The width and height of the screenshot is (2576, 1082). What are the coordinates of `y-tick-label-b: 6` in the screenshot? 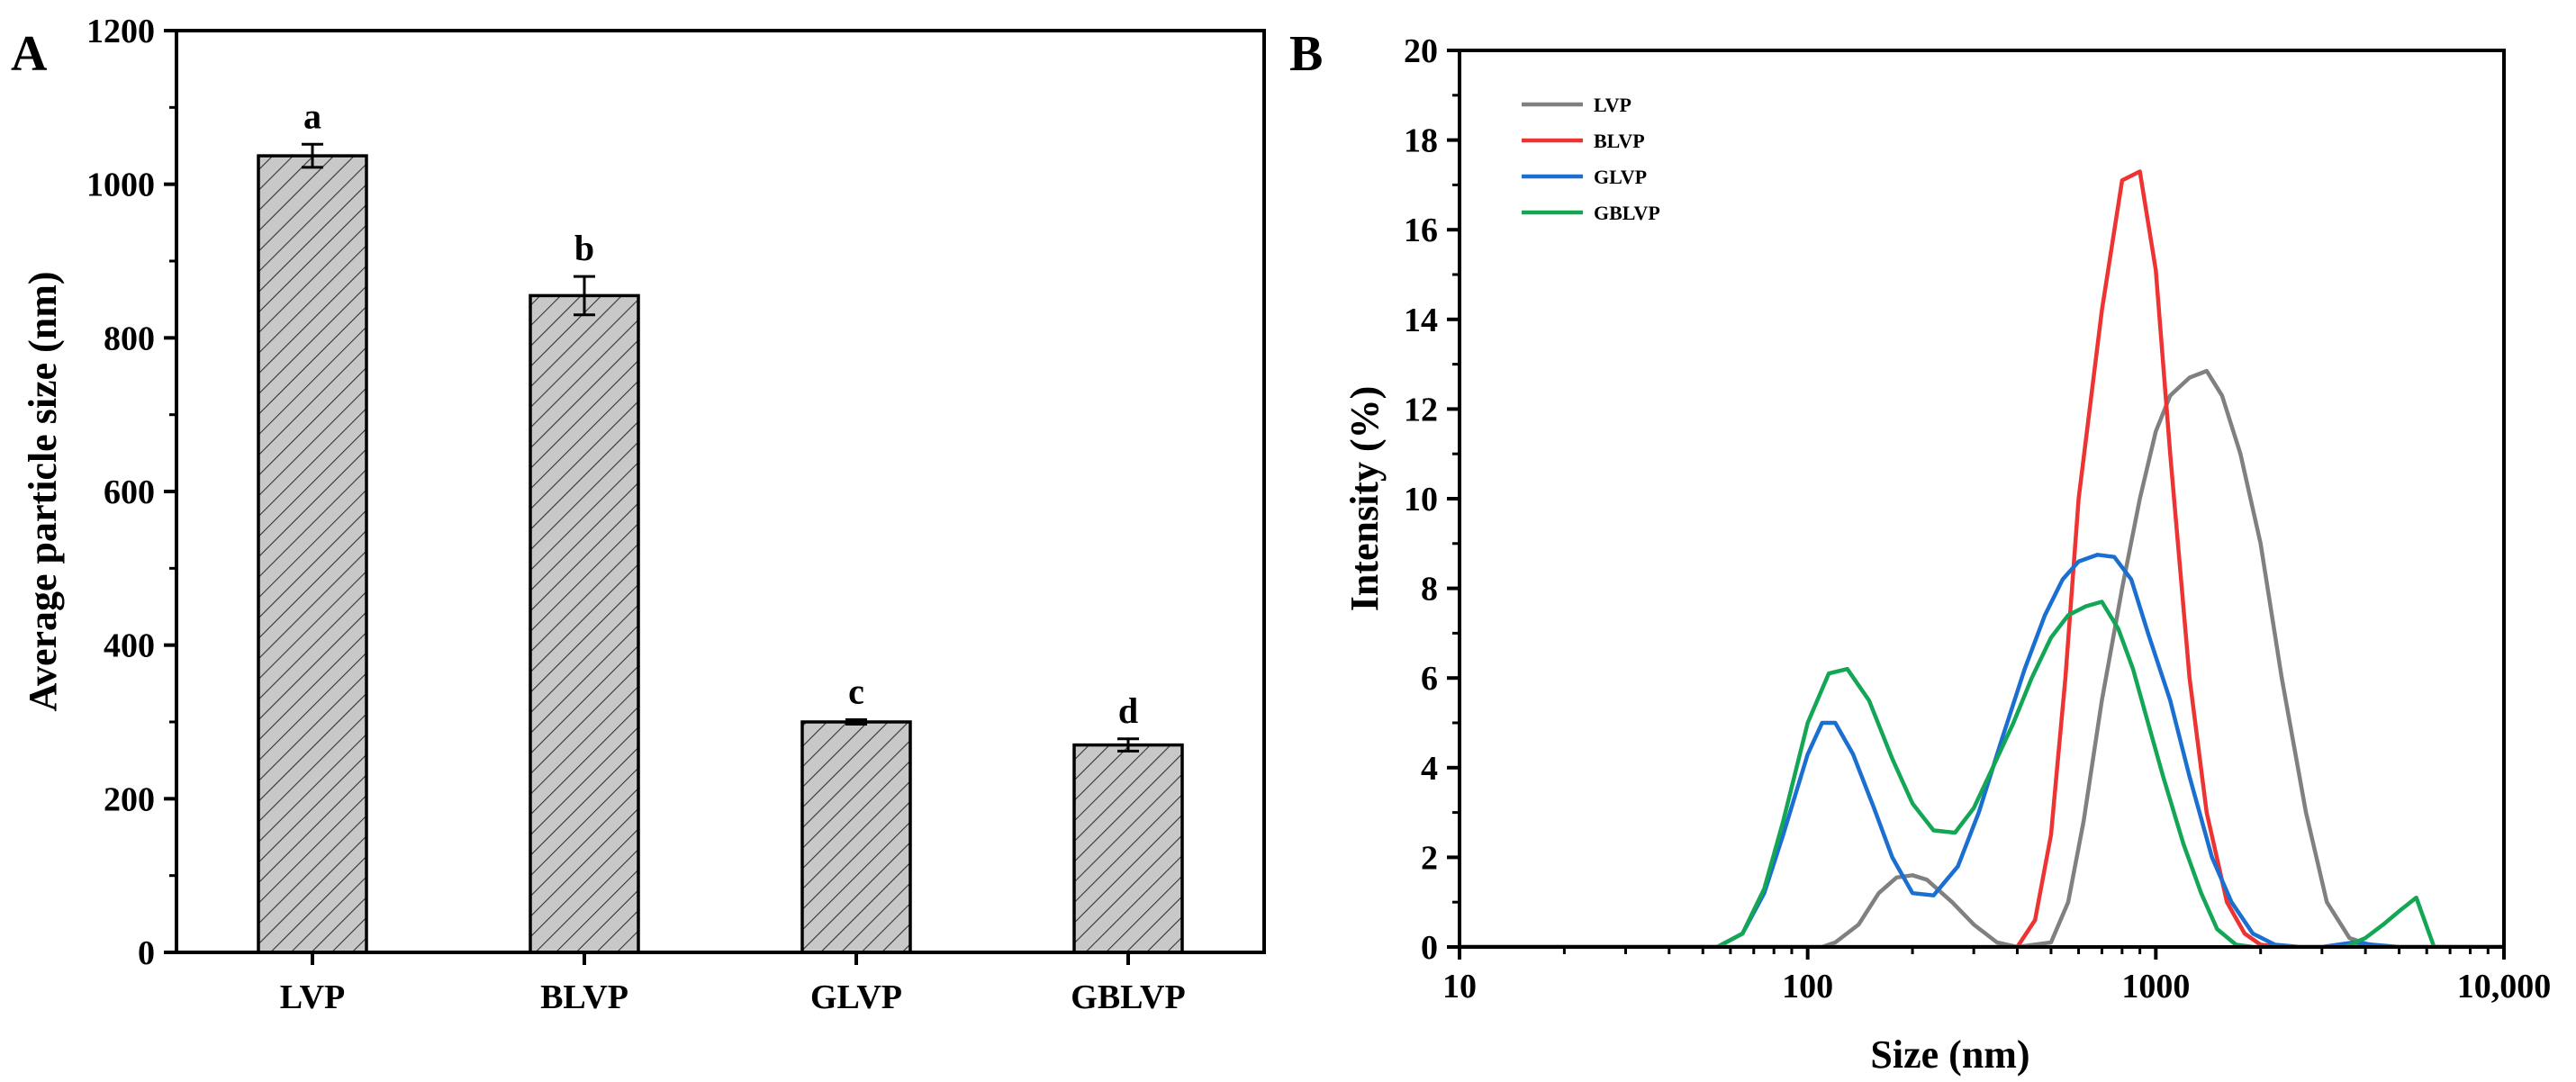 It's located at (1429, 679).